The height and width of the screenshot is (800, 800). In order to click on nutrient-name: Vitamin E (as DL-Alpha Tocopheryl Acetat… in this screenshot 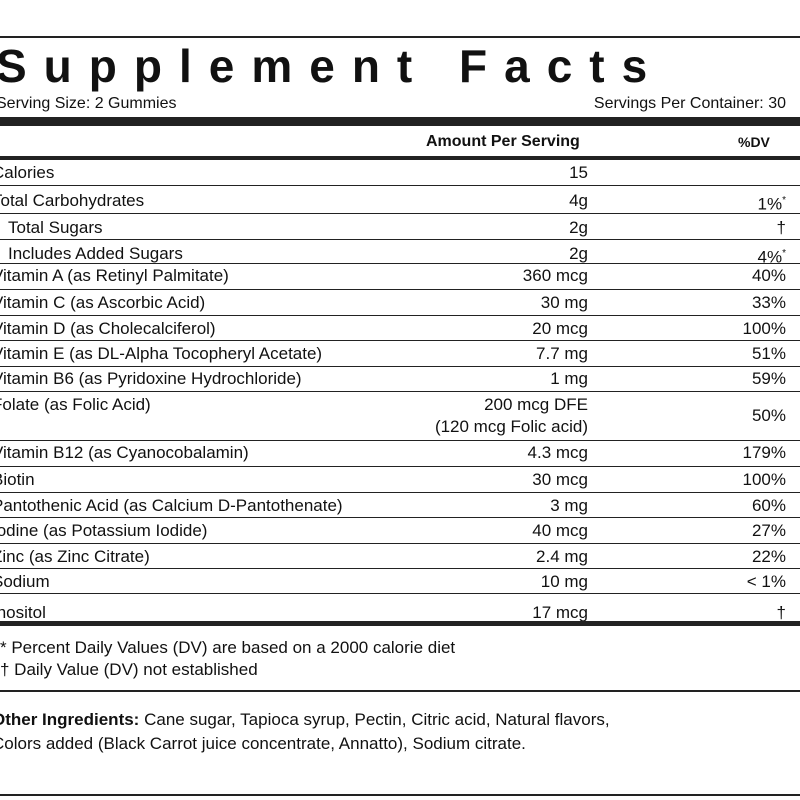, I will do `click(161, 353)`.